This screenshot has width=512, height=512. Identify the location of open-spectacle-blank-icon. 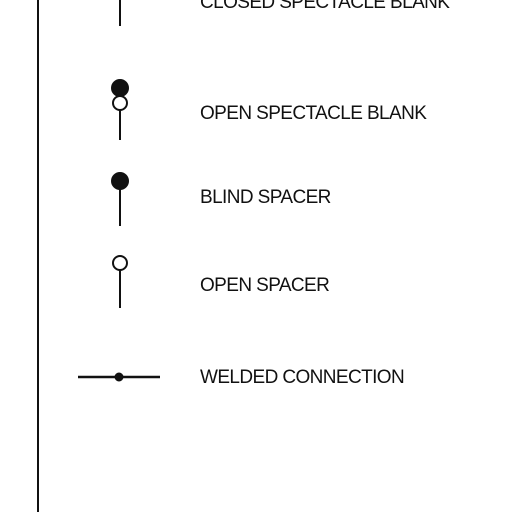
(120, 109).